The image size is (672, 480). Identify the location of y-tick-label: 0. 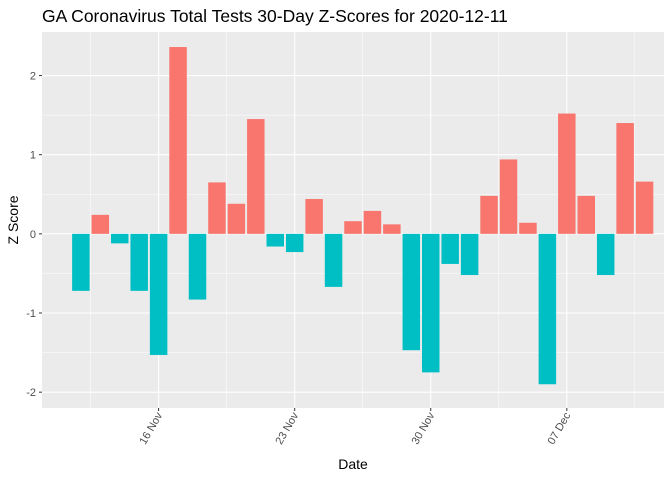
(33, 235).